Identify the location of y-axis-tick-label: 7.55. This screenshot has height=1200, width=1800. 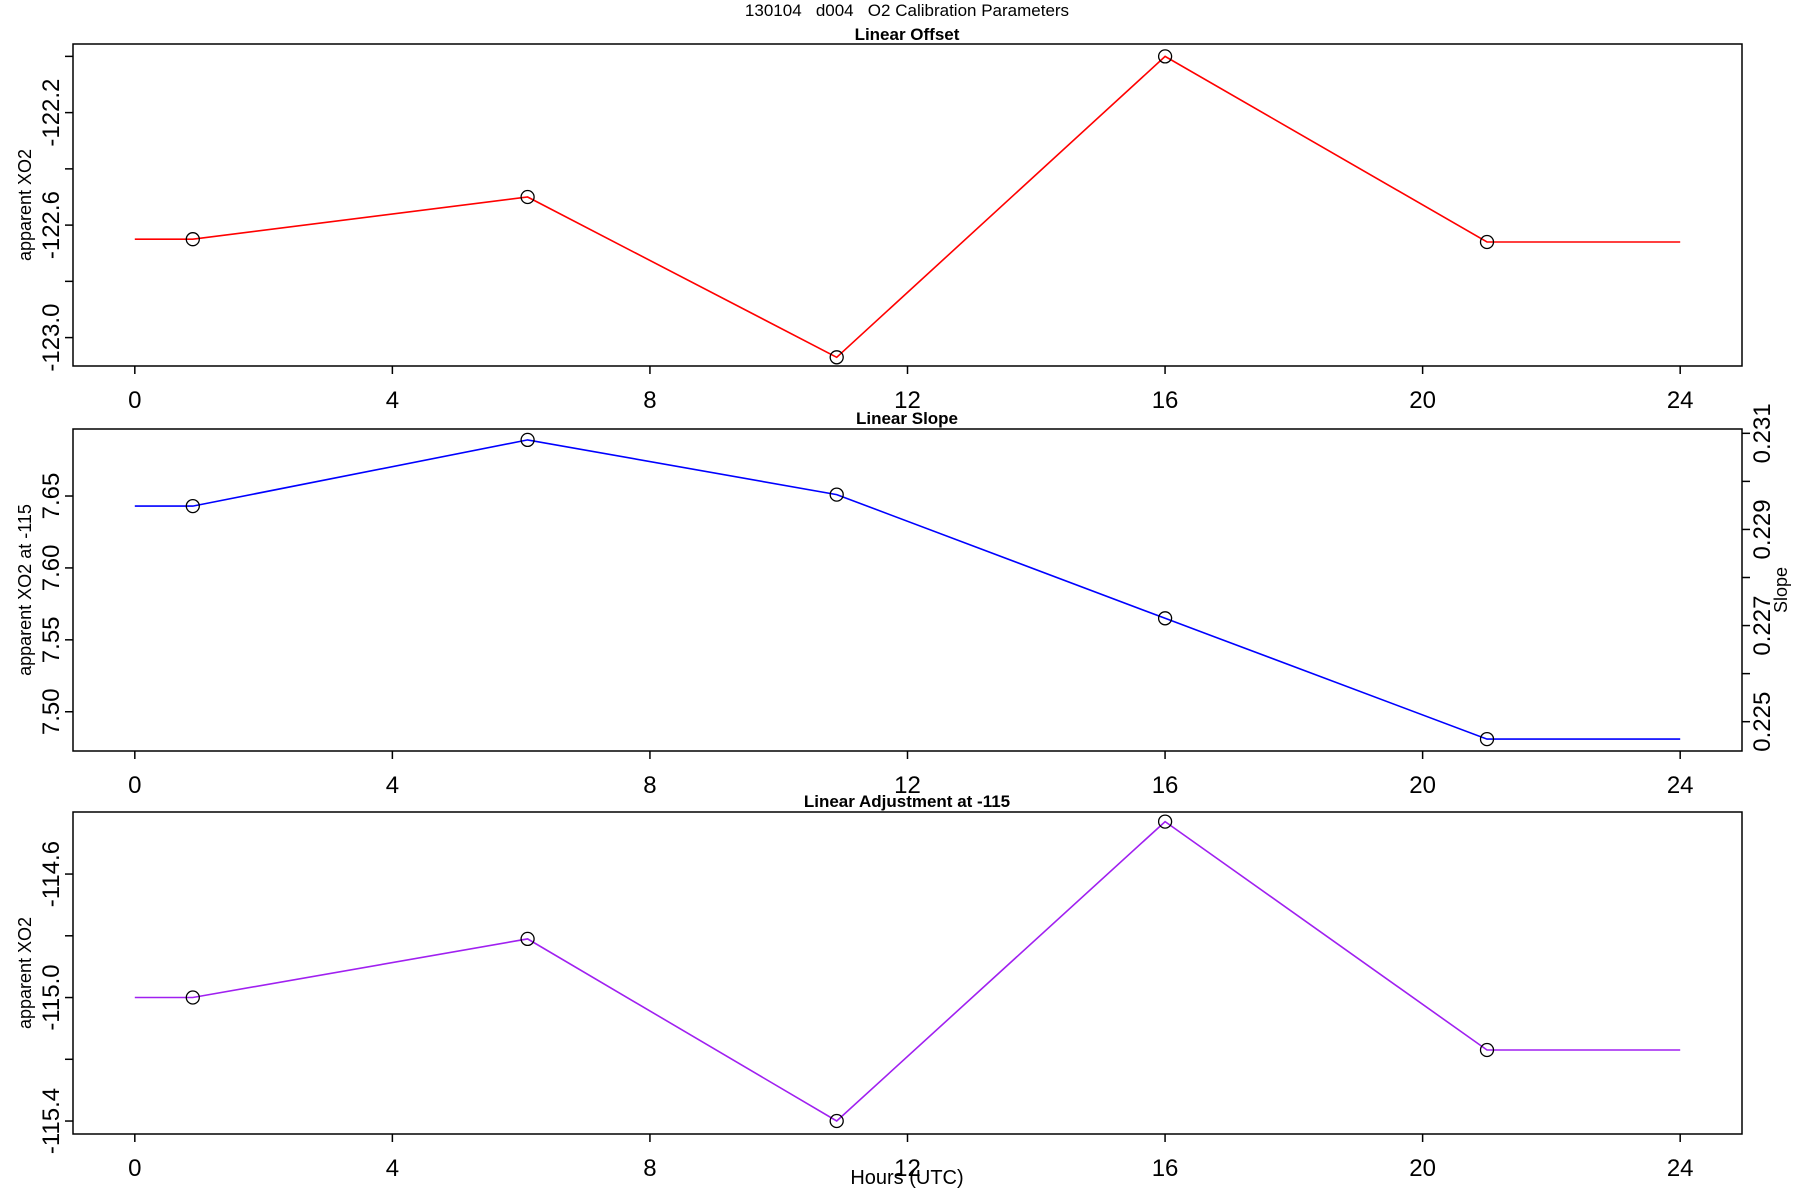
(51, 639).